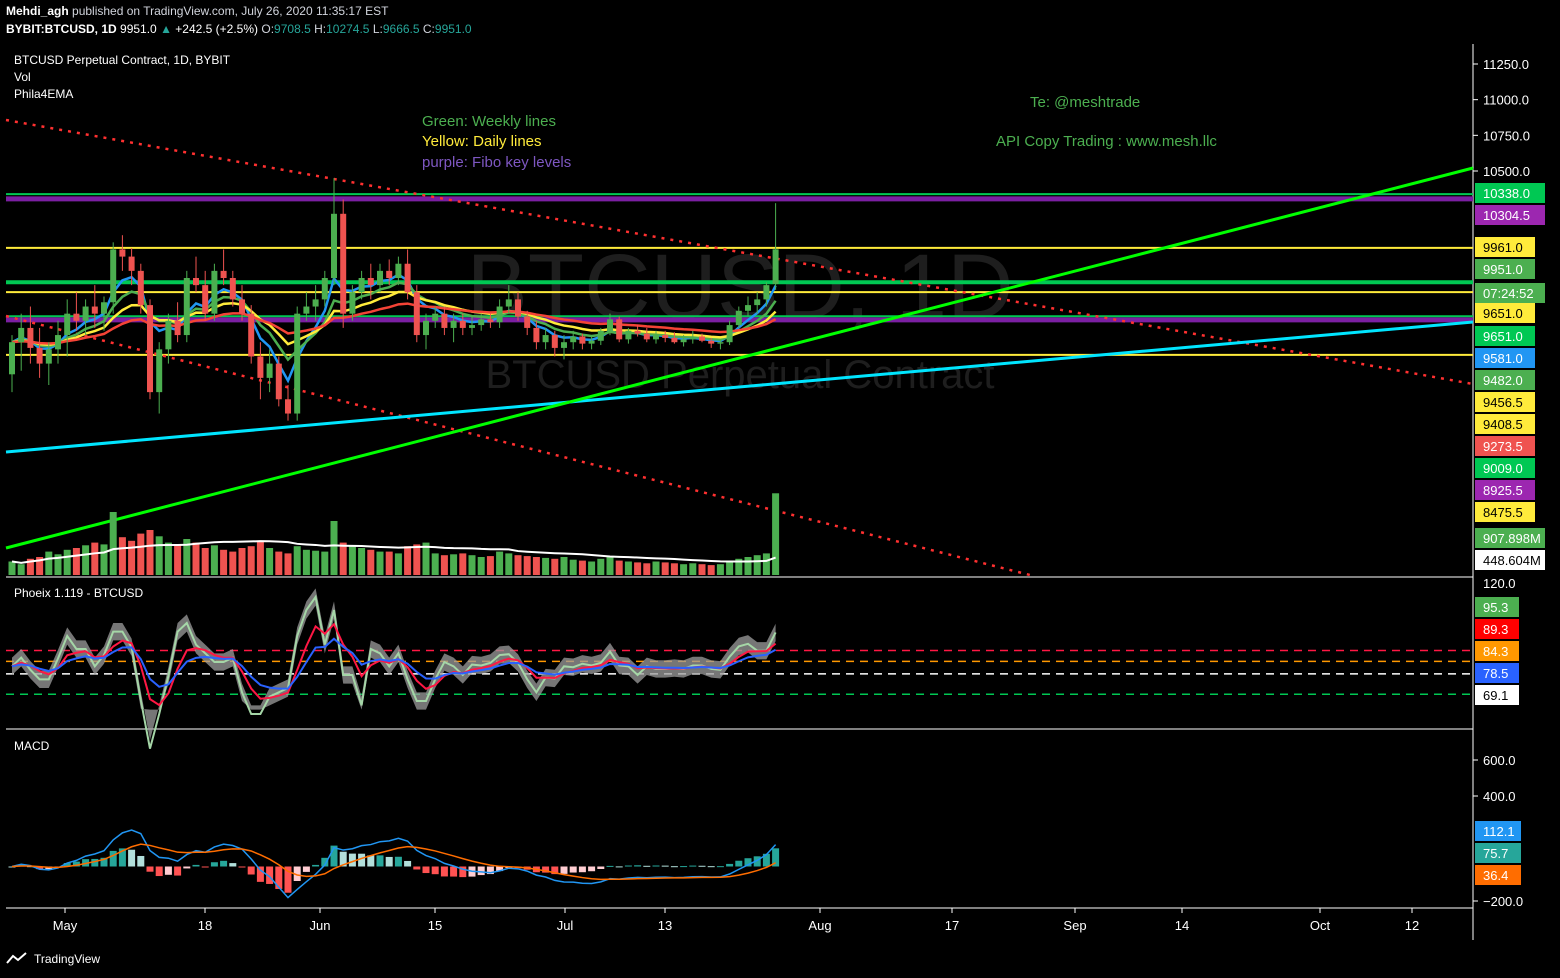 Image resolution: width=1560 pixels, height=978 pixels. What do you see at coordinates (393, 552) in the screenshot?
I see `volume-ma-line` at bounding box center [393, 552].